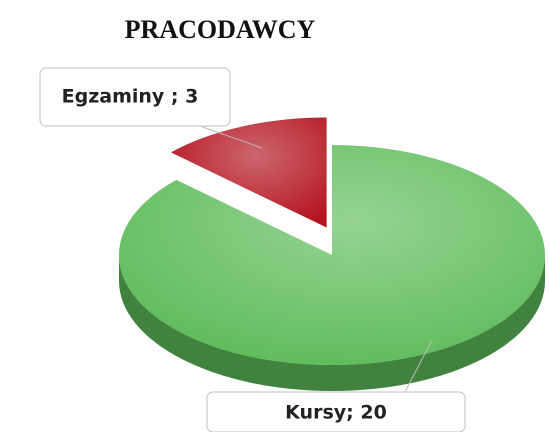 This screenshot has width=549, height=432. What do you see at coordinates (220, 29) in the screenshot?
I see `chart-title: PRACODAWCY` at bounding box center [220, 29].